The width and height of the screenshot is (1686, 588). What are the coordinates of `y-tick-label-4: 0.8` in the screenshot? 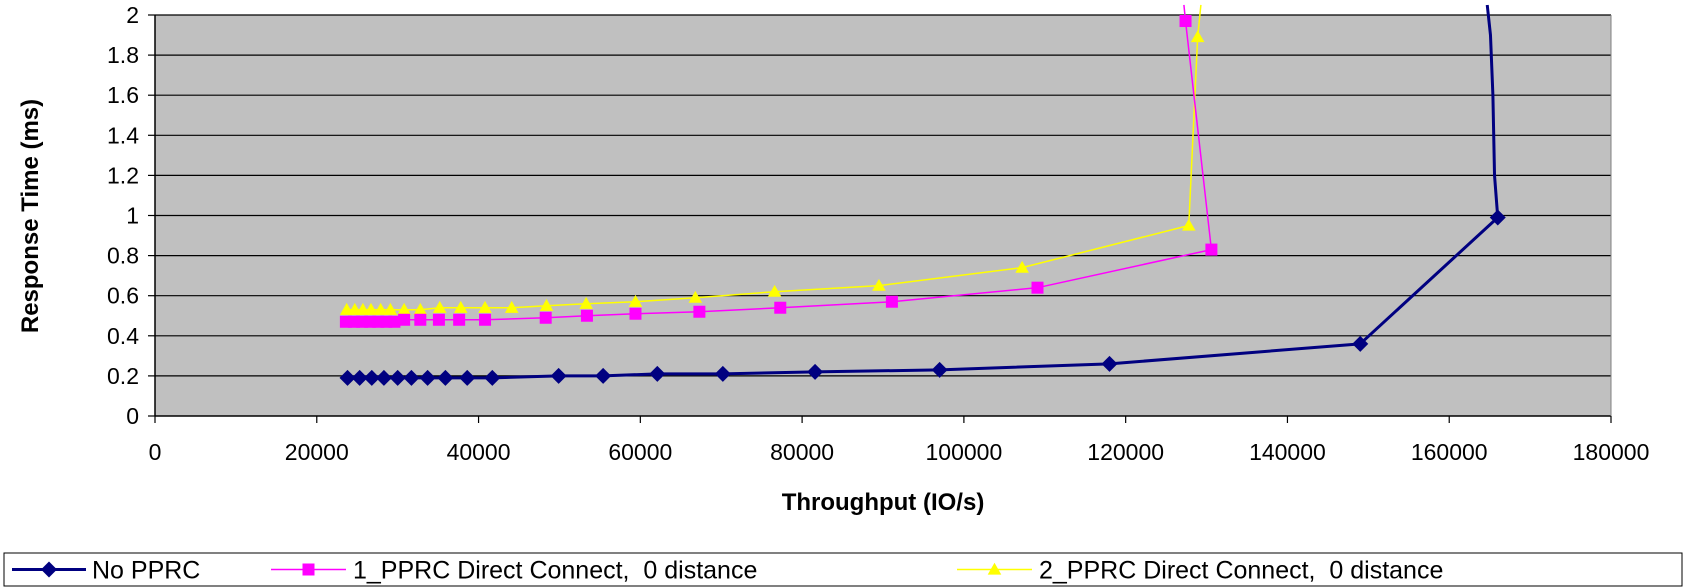 It's located at (123, 256).